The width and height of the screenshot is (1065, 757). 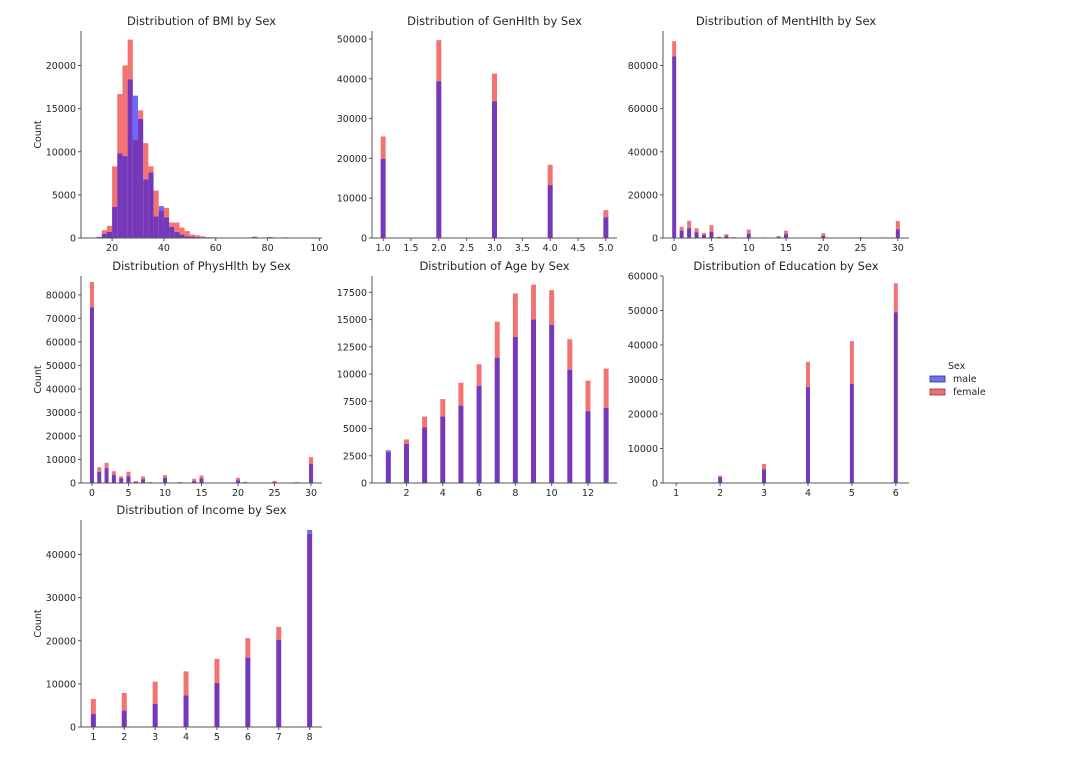 What do you see at coordinates (352, 320) in the screenshot?
I see `y-tick-label: 15000` at bounding box center [352, 320].